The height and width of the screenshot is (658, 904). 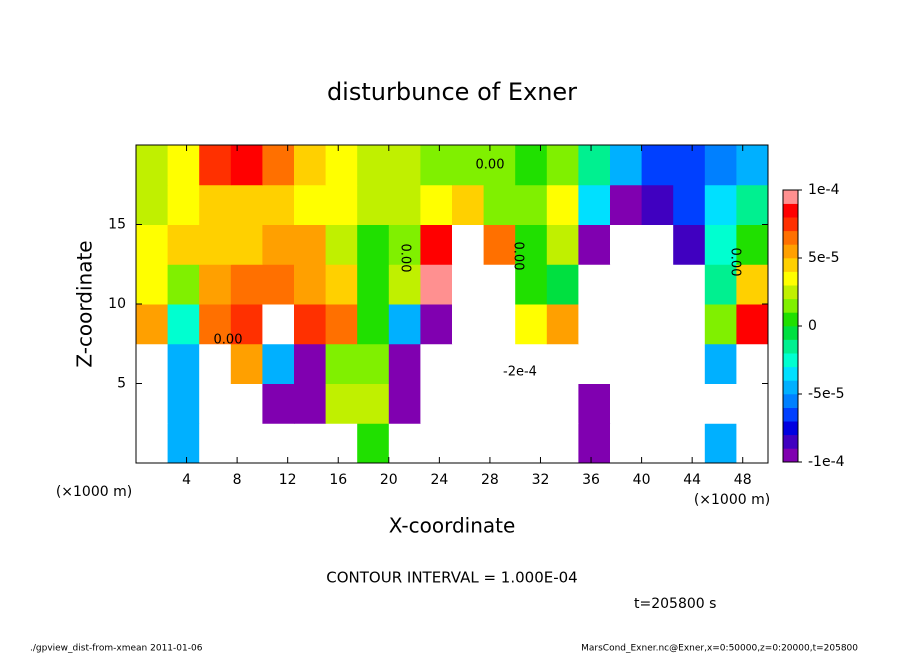 I want to click on x-tick-label: 16, so click(x=338, y=480).